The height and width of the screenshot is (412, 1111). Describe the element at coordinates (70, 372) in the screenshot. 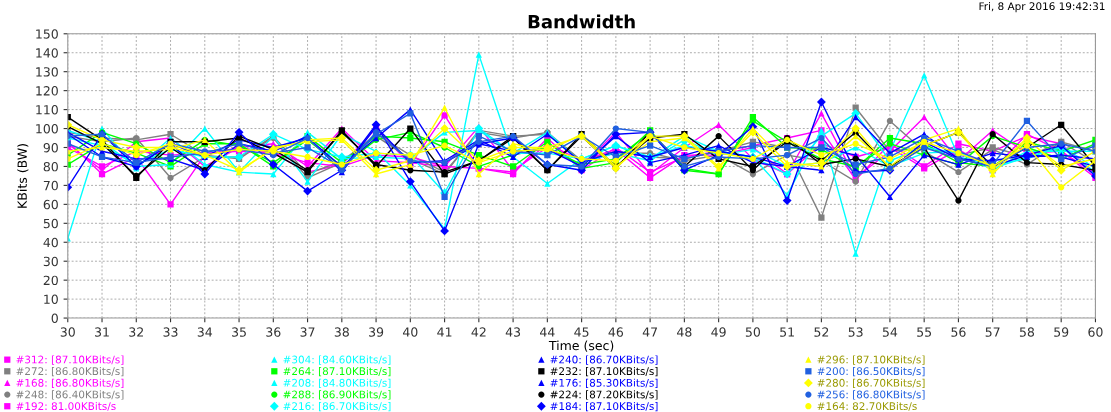

I see `legend-label: #272: [86.80KBits/s]` at that location.